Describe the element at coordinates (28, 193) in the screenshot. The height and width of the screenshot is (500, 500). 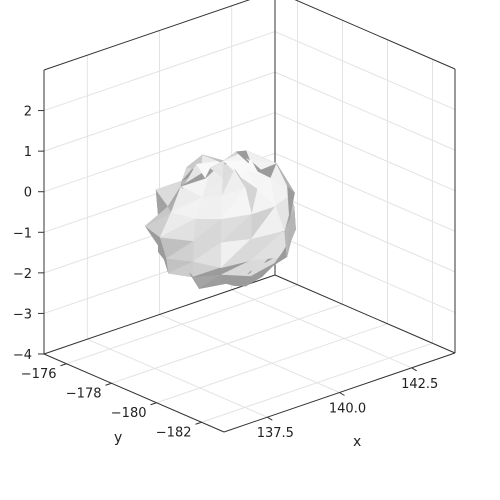
I see `z-tick-label: 0` at that location.